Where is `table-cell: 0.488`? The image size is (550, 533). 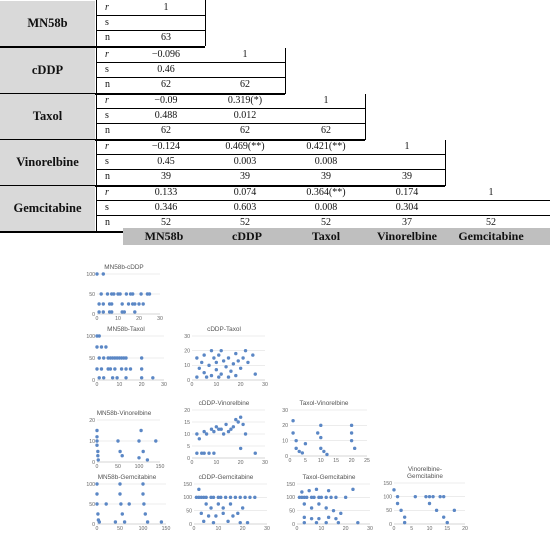
table-cell: 0.488 is located at coordinates (166, 116).